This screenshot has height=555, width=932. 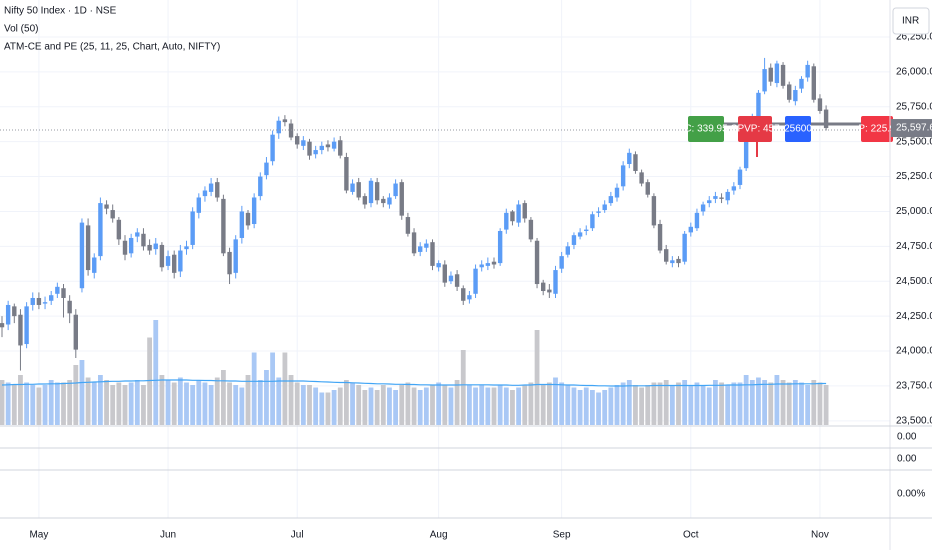 I want to click on x-tick-label: Aug, so click(x=439, y=535).